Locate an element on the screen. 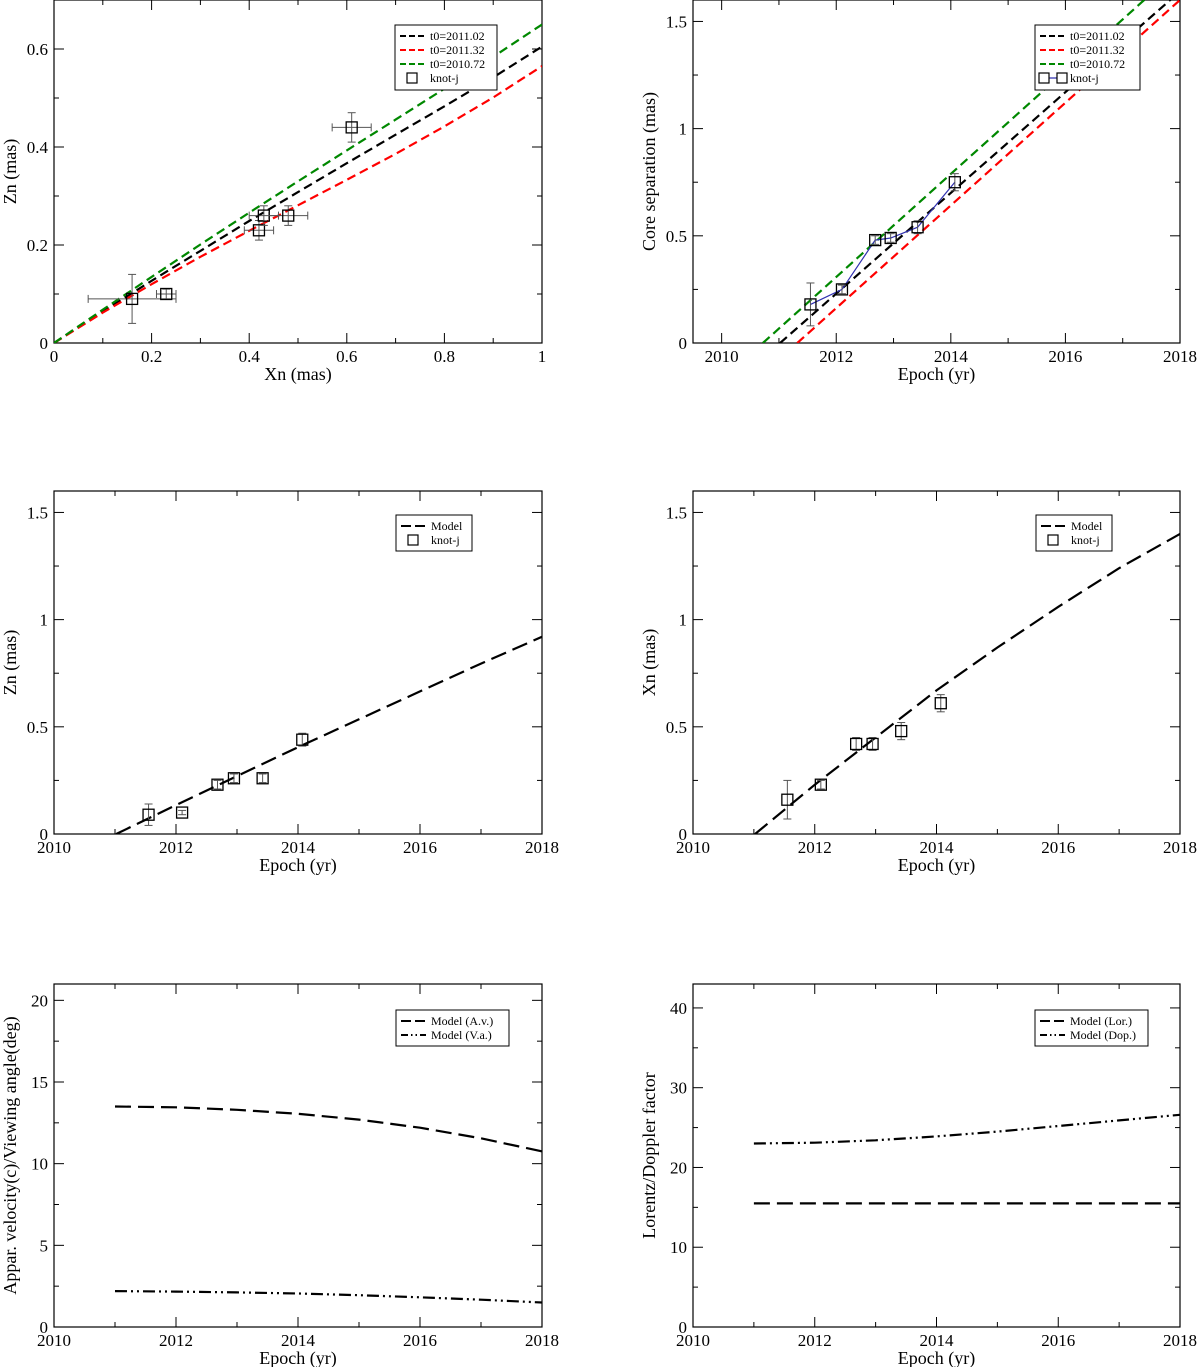  x-tick-label: 0 is located at coordinates (54, 356).